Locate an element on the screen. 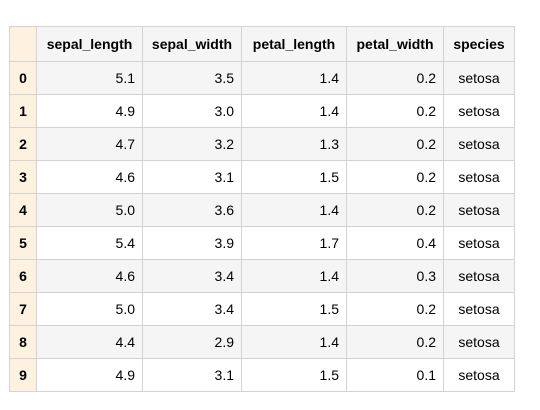 Image resolution: width=540 pixels, height=410 pixels. cell-sepal-width: 3.5 is located at coordinates (192, 78).